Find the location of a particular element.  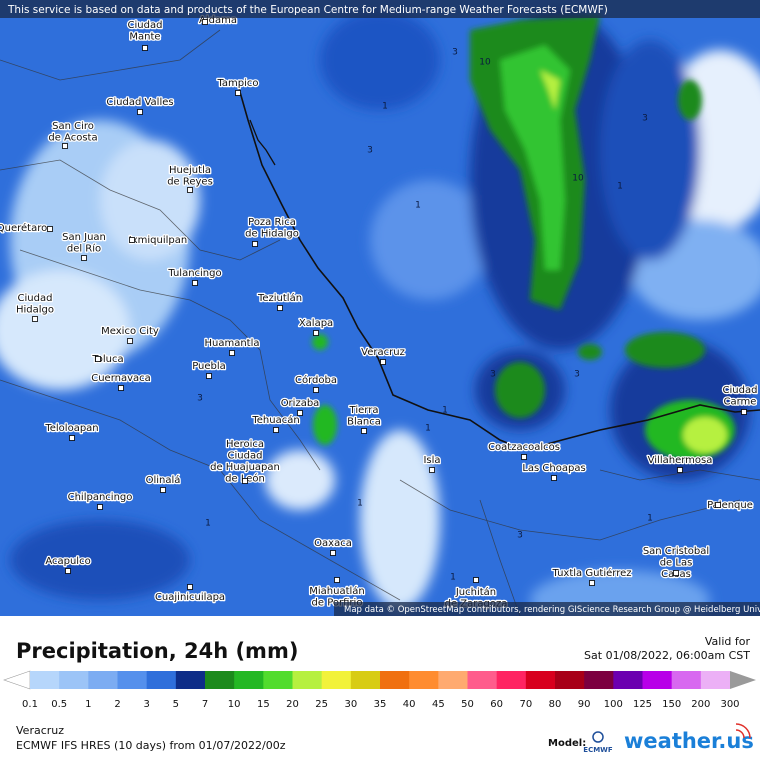

city-label: Córdoba is located at coordinates (316, 380).